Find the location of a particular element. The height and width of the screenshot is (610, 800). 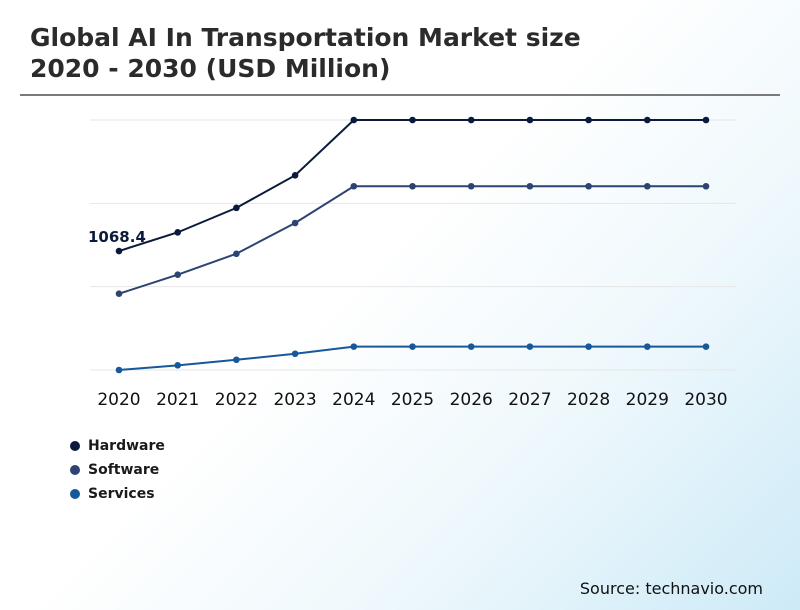

legend-label: Hardware is located at coordinates (126, 446).